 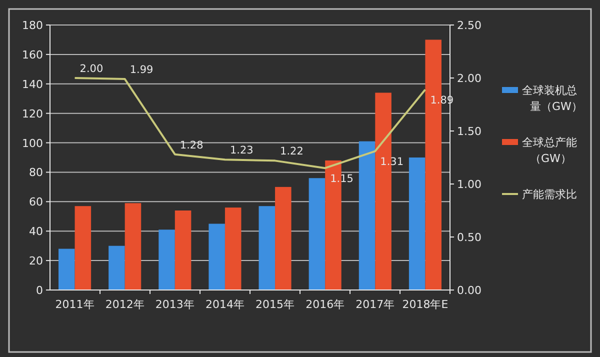 What do you see at coordinates (74, 304) in the screenshot?
I see `x-tick-label: 2011年` at bounding box center [74, 304].